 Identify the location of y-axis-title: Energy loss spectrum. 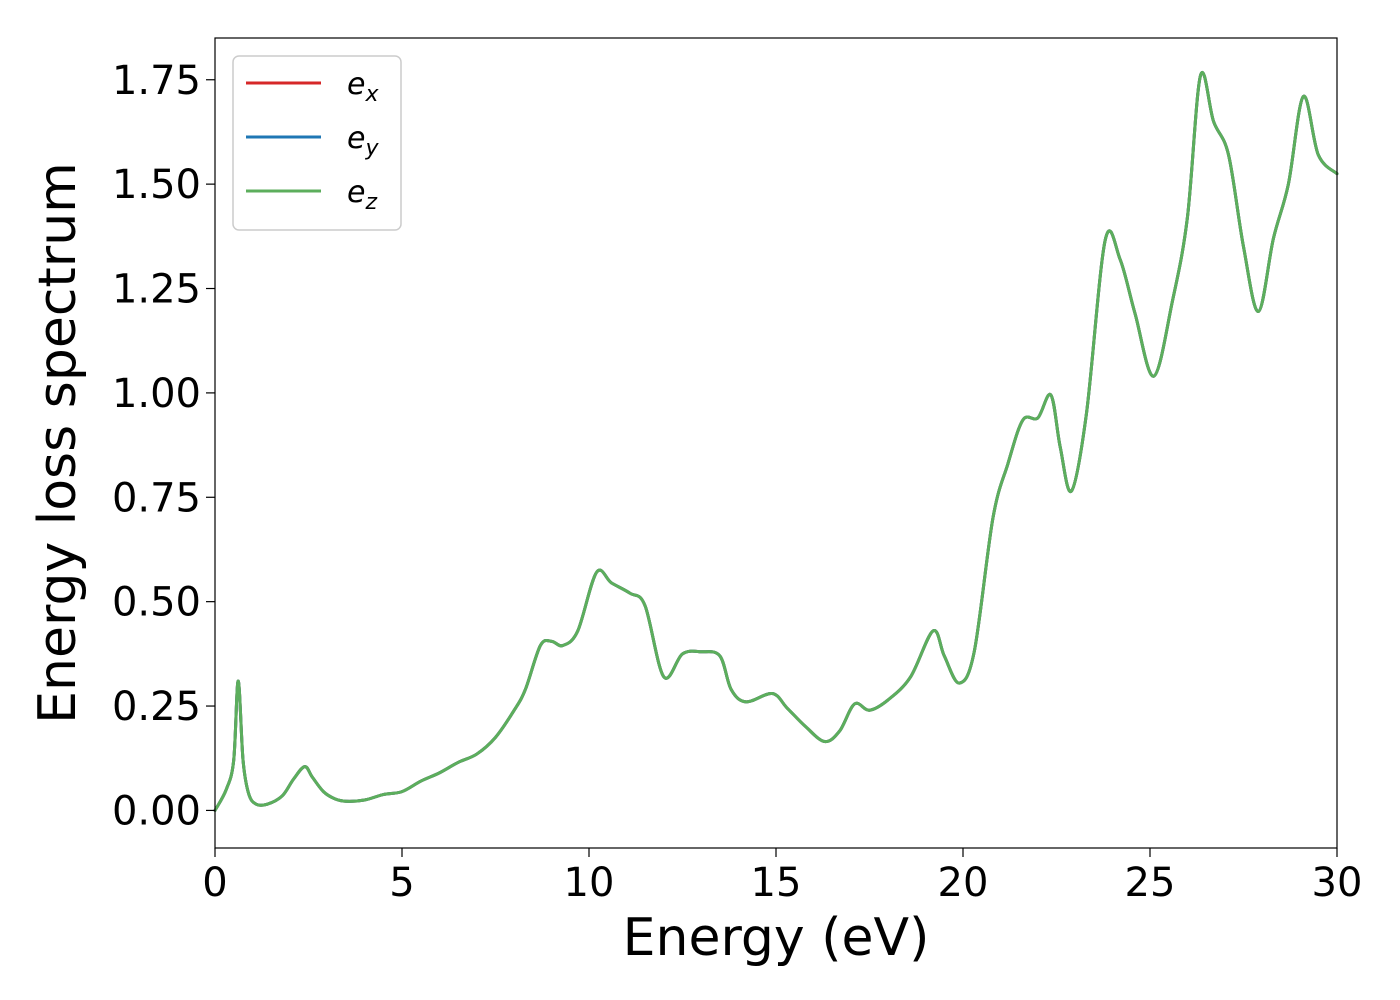
(58, 443).